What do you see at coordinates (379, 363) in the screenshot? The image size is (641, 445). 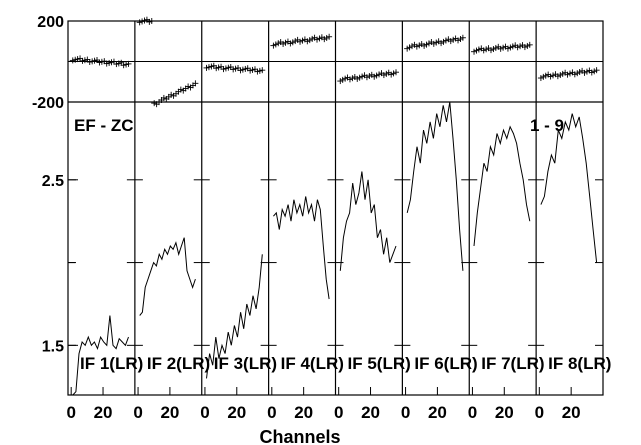 I see `series-label: IF 5(LR)` at bounding box center [379, 363].